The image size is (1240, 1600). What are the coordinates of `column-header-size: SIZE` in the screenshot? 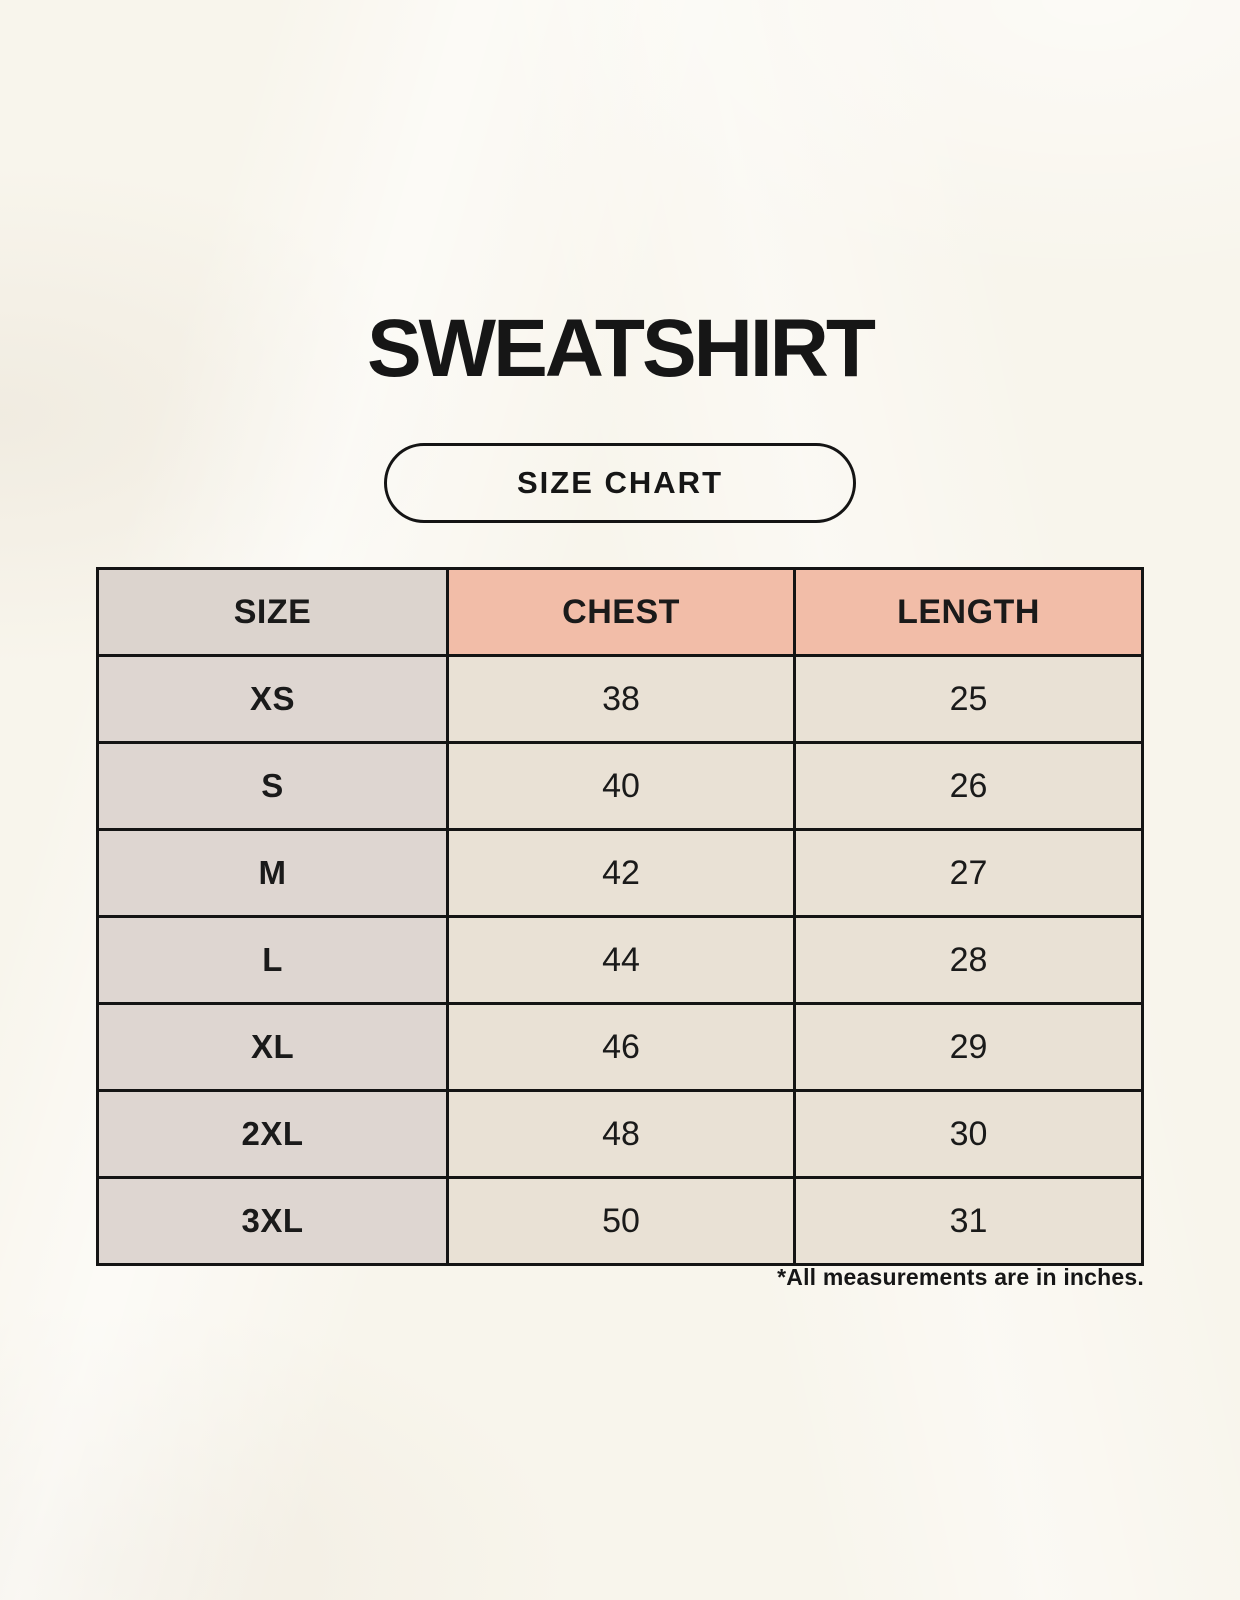 It's located at (272, 612).